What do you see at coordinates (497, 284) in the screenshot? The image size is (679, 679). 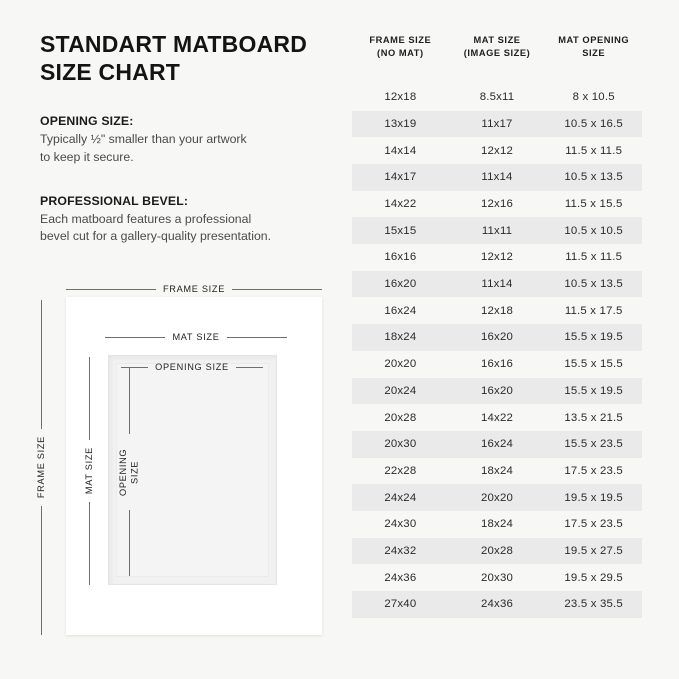 I see `table-row: 16x20 11x14 10.5 x 13.5` at bounding box center [497, 284].